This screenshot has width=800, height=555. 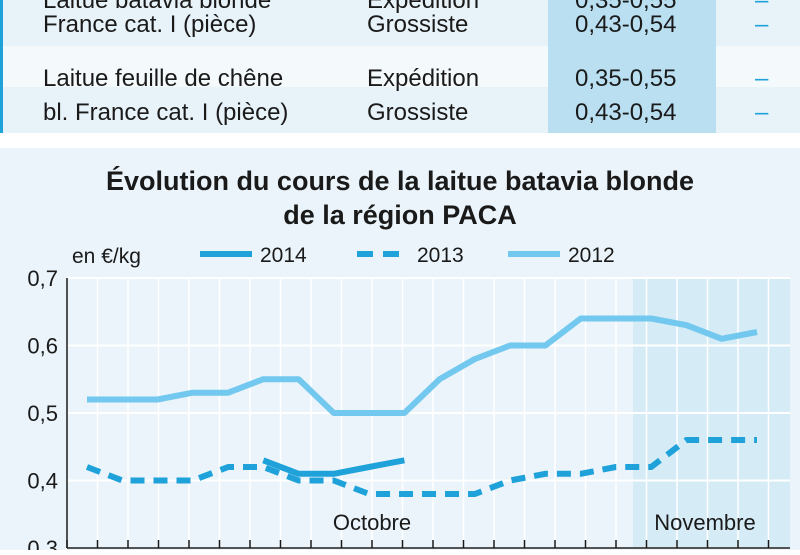 I want to click on price-column, so click(x=632, y=66).